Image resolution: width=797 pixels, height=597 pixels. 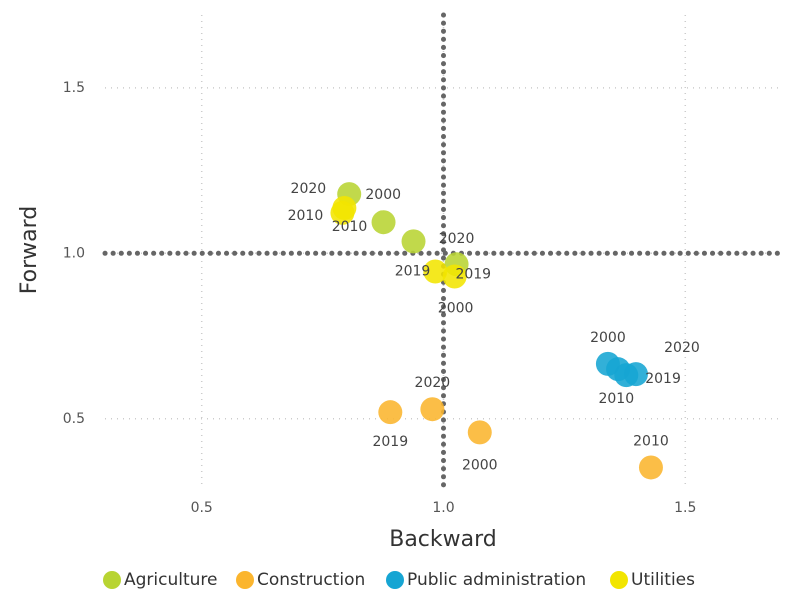 What do you see at coordinates (74, 88) in the screenshot?
I see `y-tick-label: 1.5` at bounding box center [74, 88].